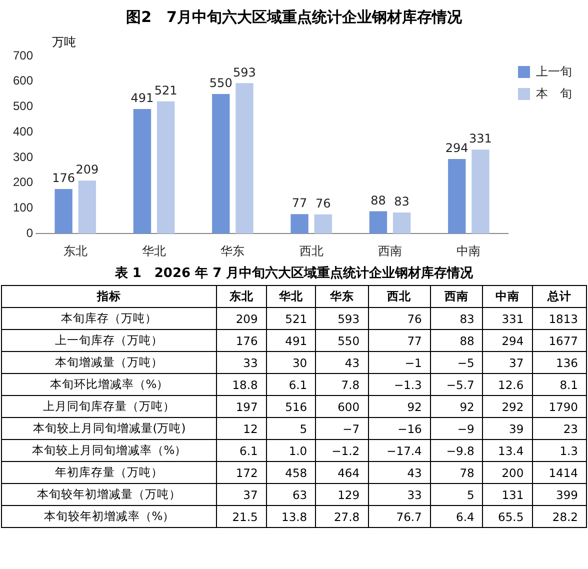 The height and width of the screenshot is (569, 588). Describe the element at coordinates (109, 384) in the screenshot. I see `category-label: 本旬环比增减率（%）` at that location.